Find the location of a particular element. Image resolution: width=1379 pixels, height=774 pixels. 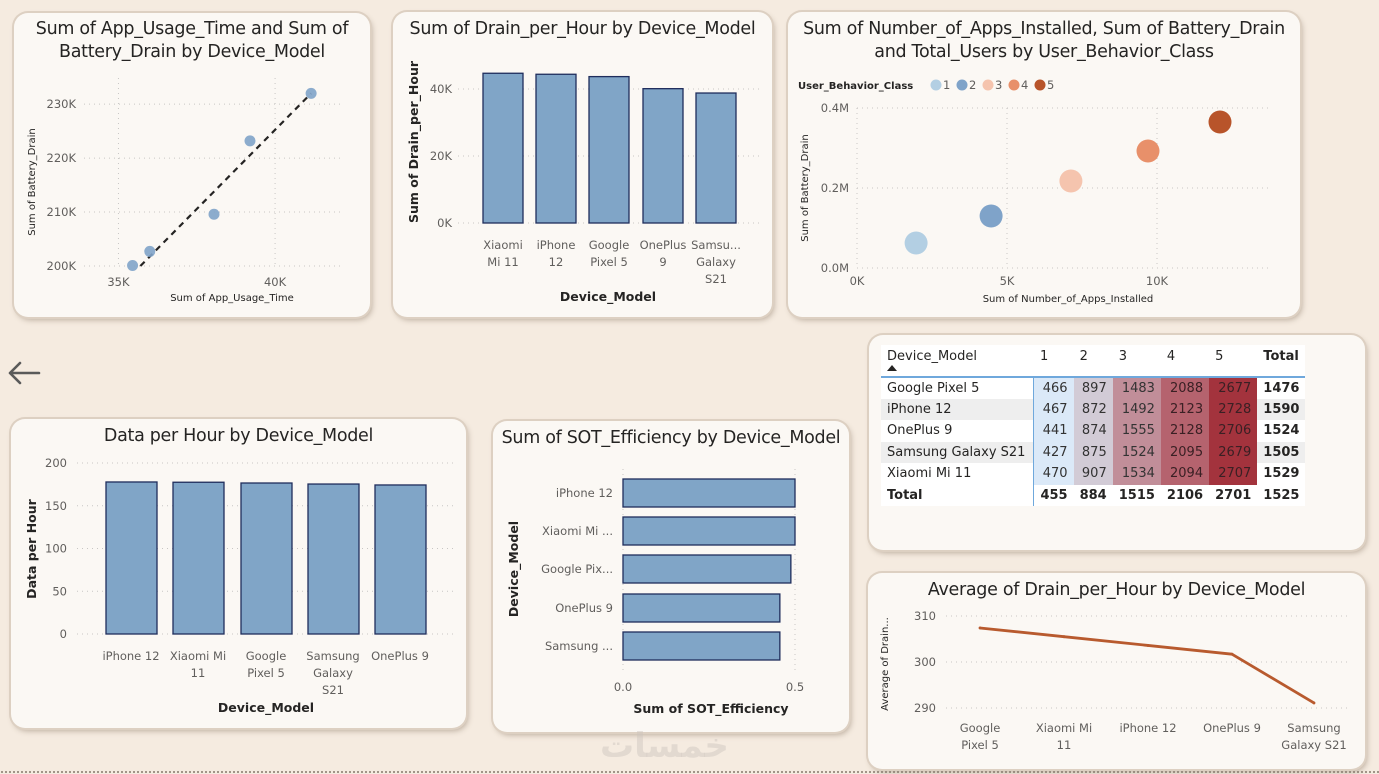

x-tick-label: OnePlus 9 is located at coordinates (663, 253).